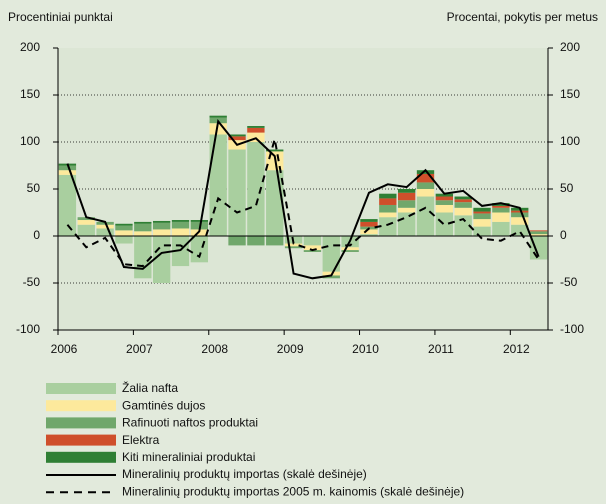 Image resolution: width=606 pixels, height=504 pixels. I want to click on x-tick-label: 2007, so click(139, 349).